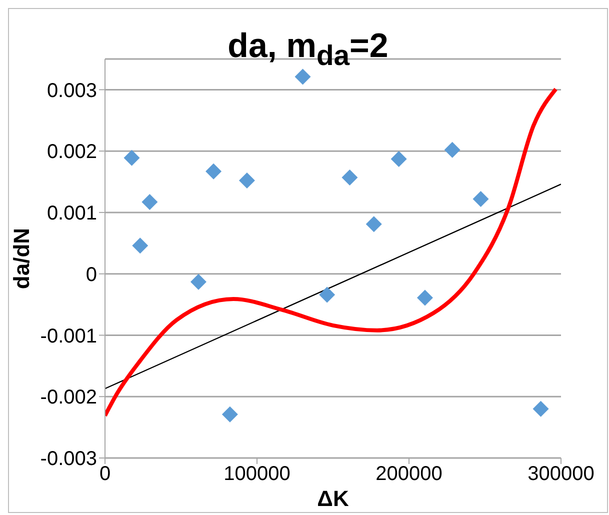 The height and width of the screenshot is (515, 609). What do you see at coordinates (21, 259) in the screenshot?
I see `y-axis-title: da/dN` at bounding box center [21, 259].